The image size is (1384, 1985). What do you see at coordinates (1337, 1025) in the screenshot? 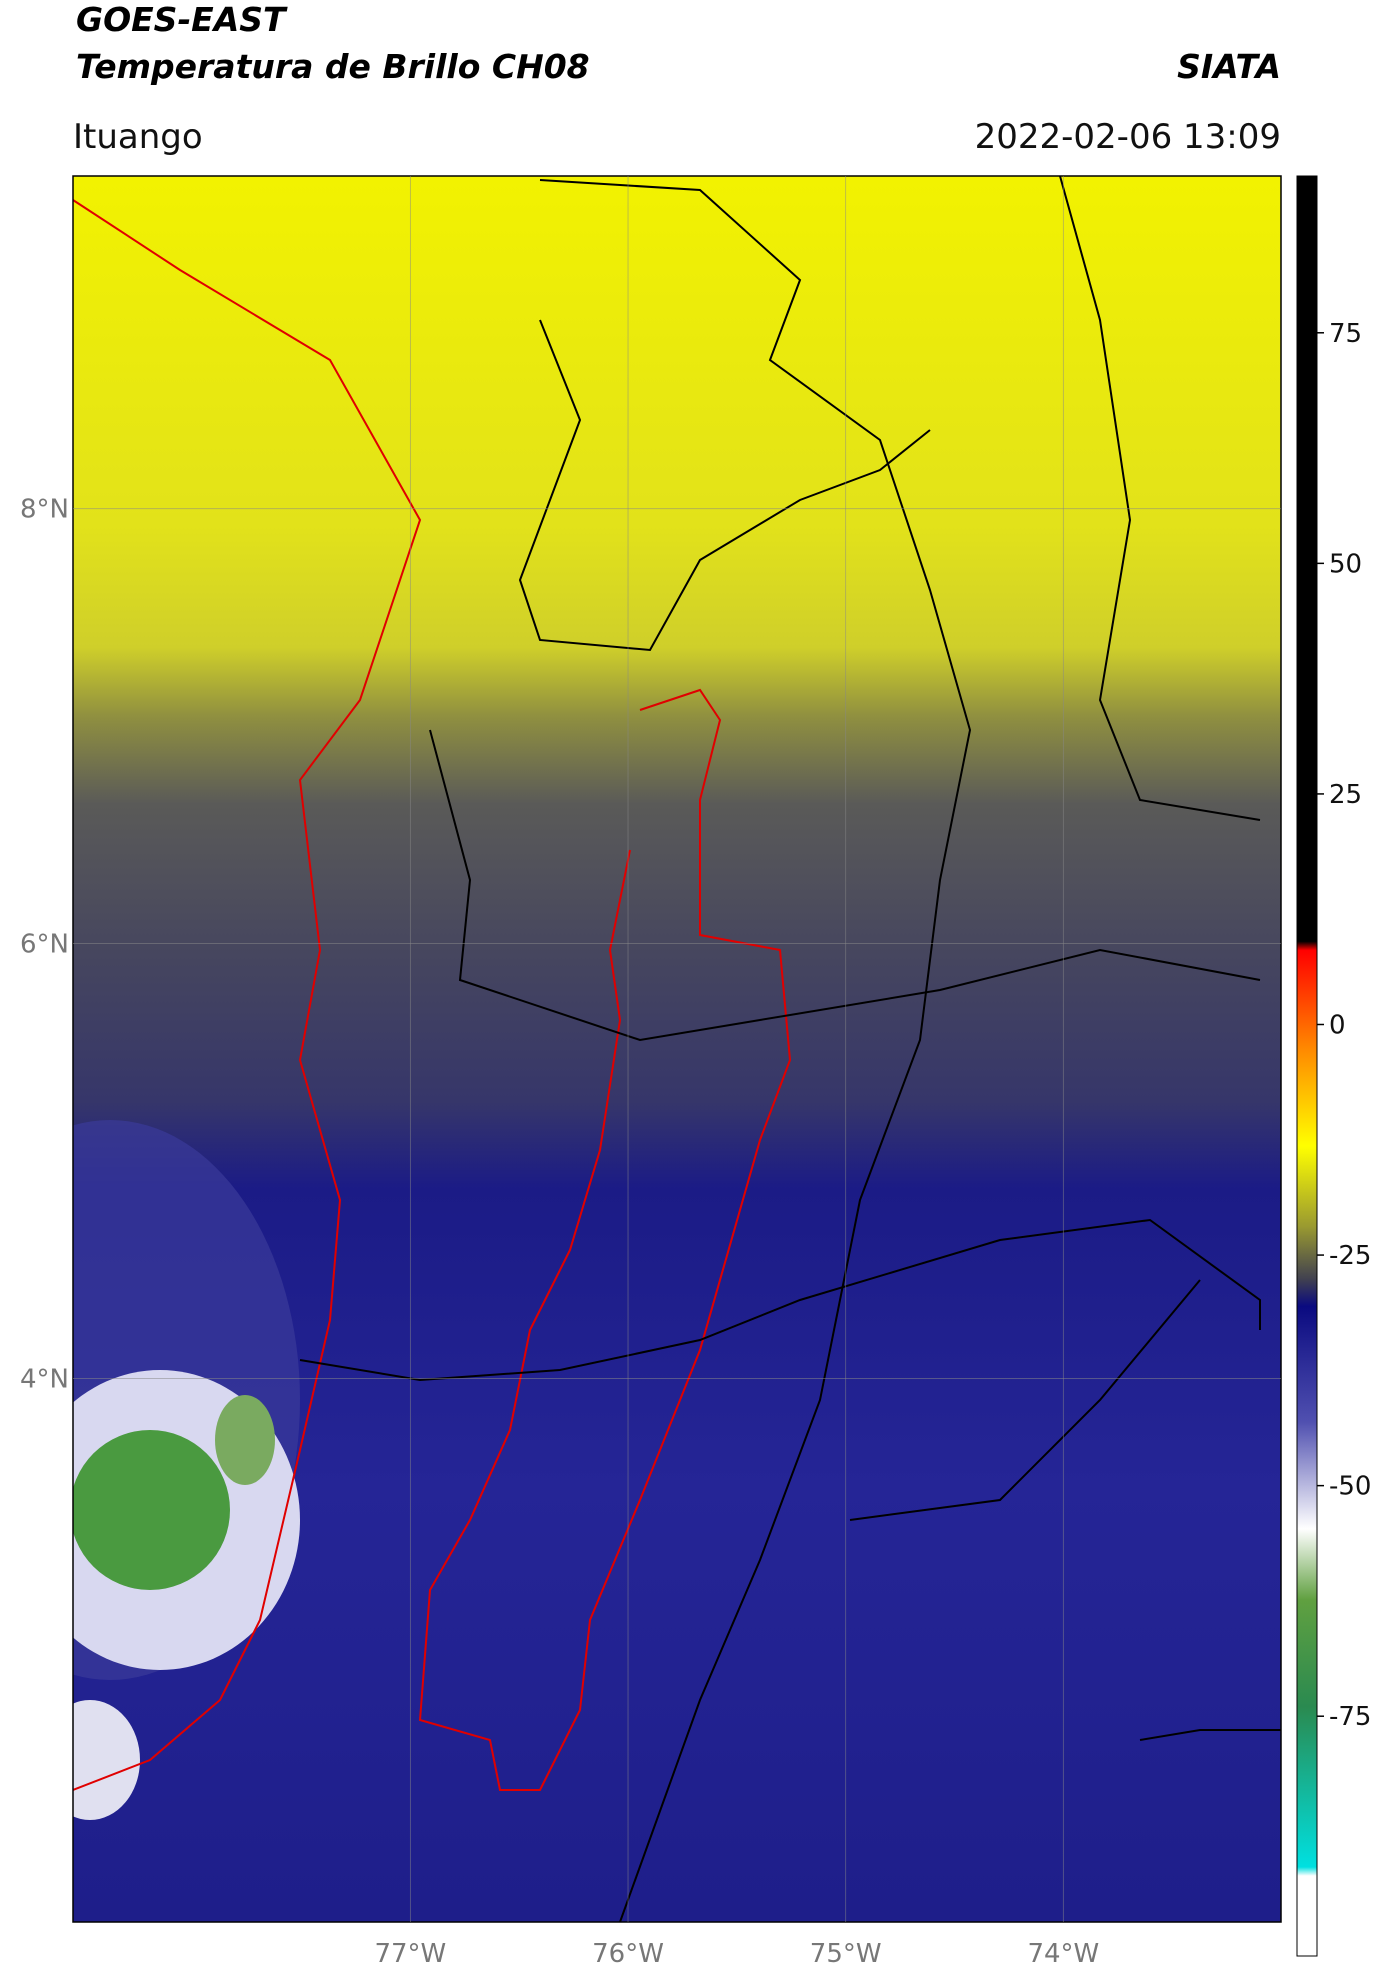
I see `colorbar-tick-label: 0` at bounding box center [1337, 1025].